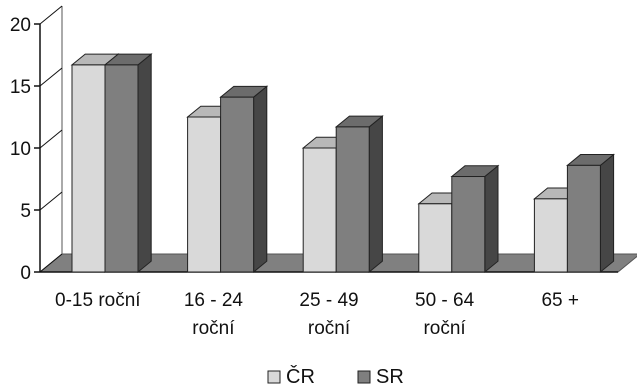  What do you see at coordinates (335, 376) in the screenshot?
I see `legend: ČR SR` at bounding box center [335, 376].